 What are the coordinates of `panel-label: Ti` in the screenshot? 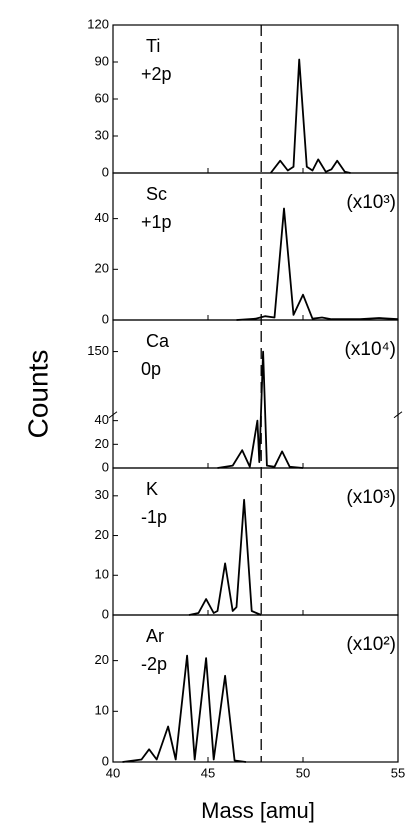 It's located at (153, 46).